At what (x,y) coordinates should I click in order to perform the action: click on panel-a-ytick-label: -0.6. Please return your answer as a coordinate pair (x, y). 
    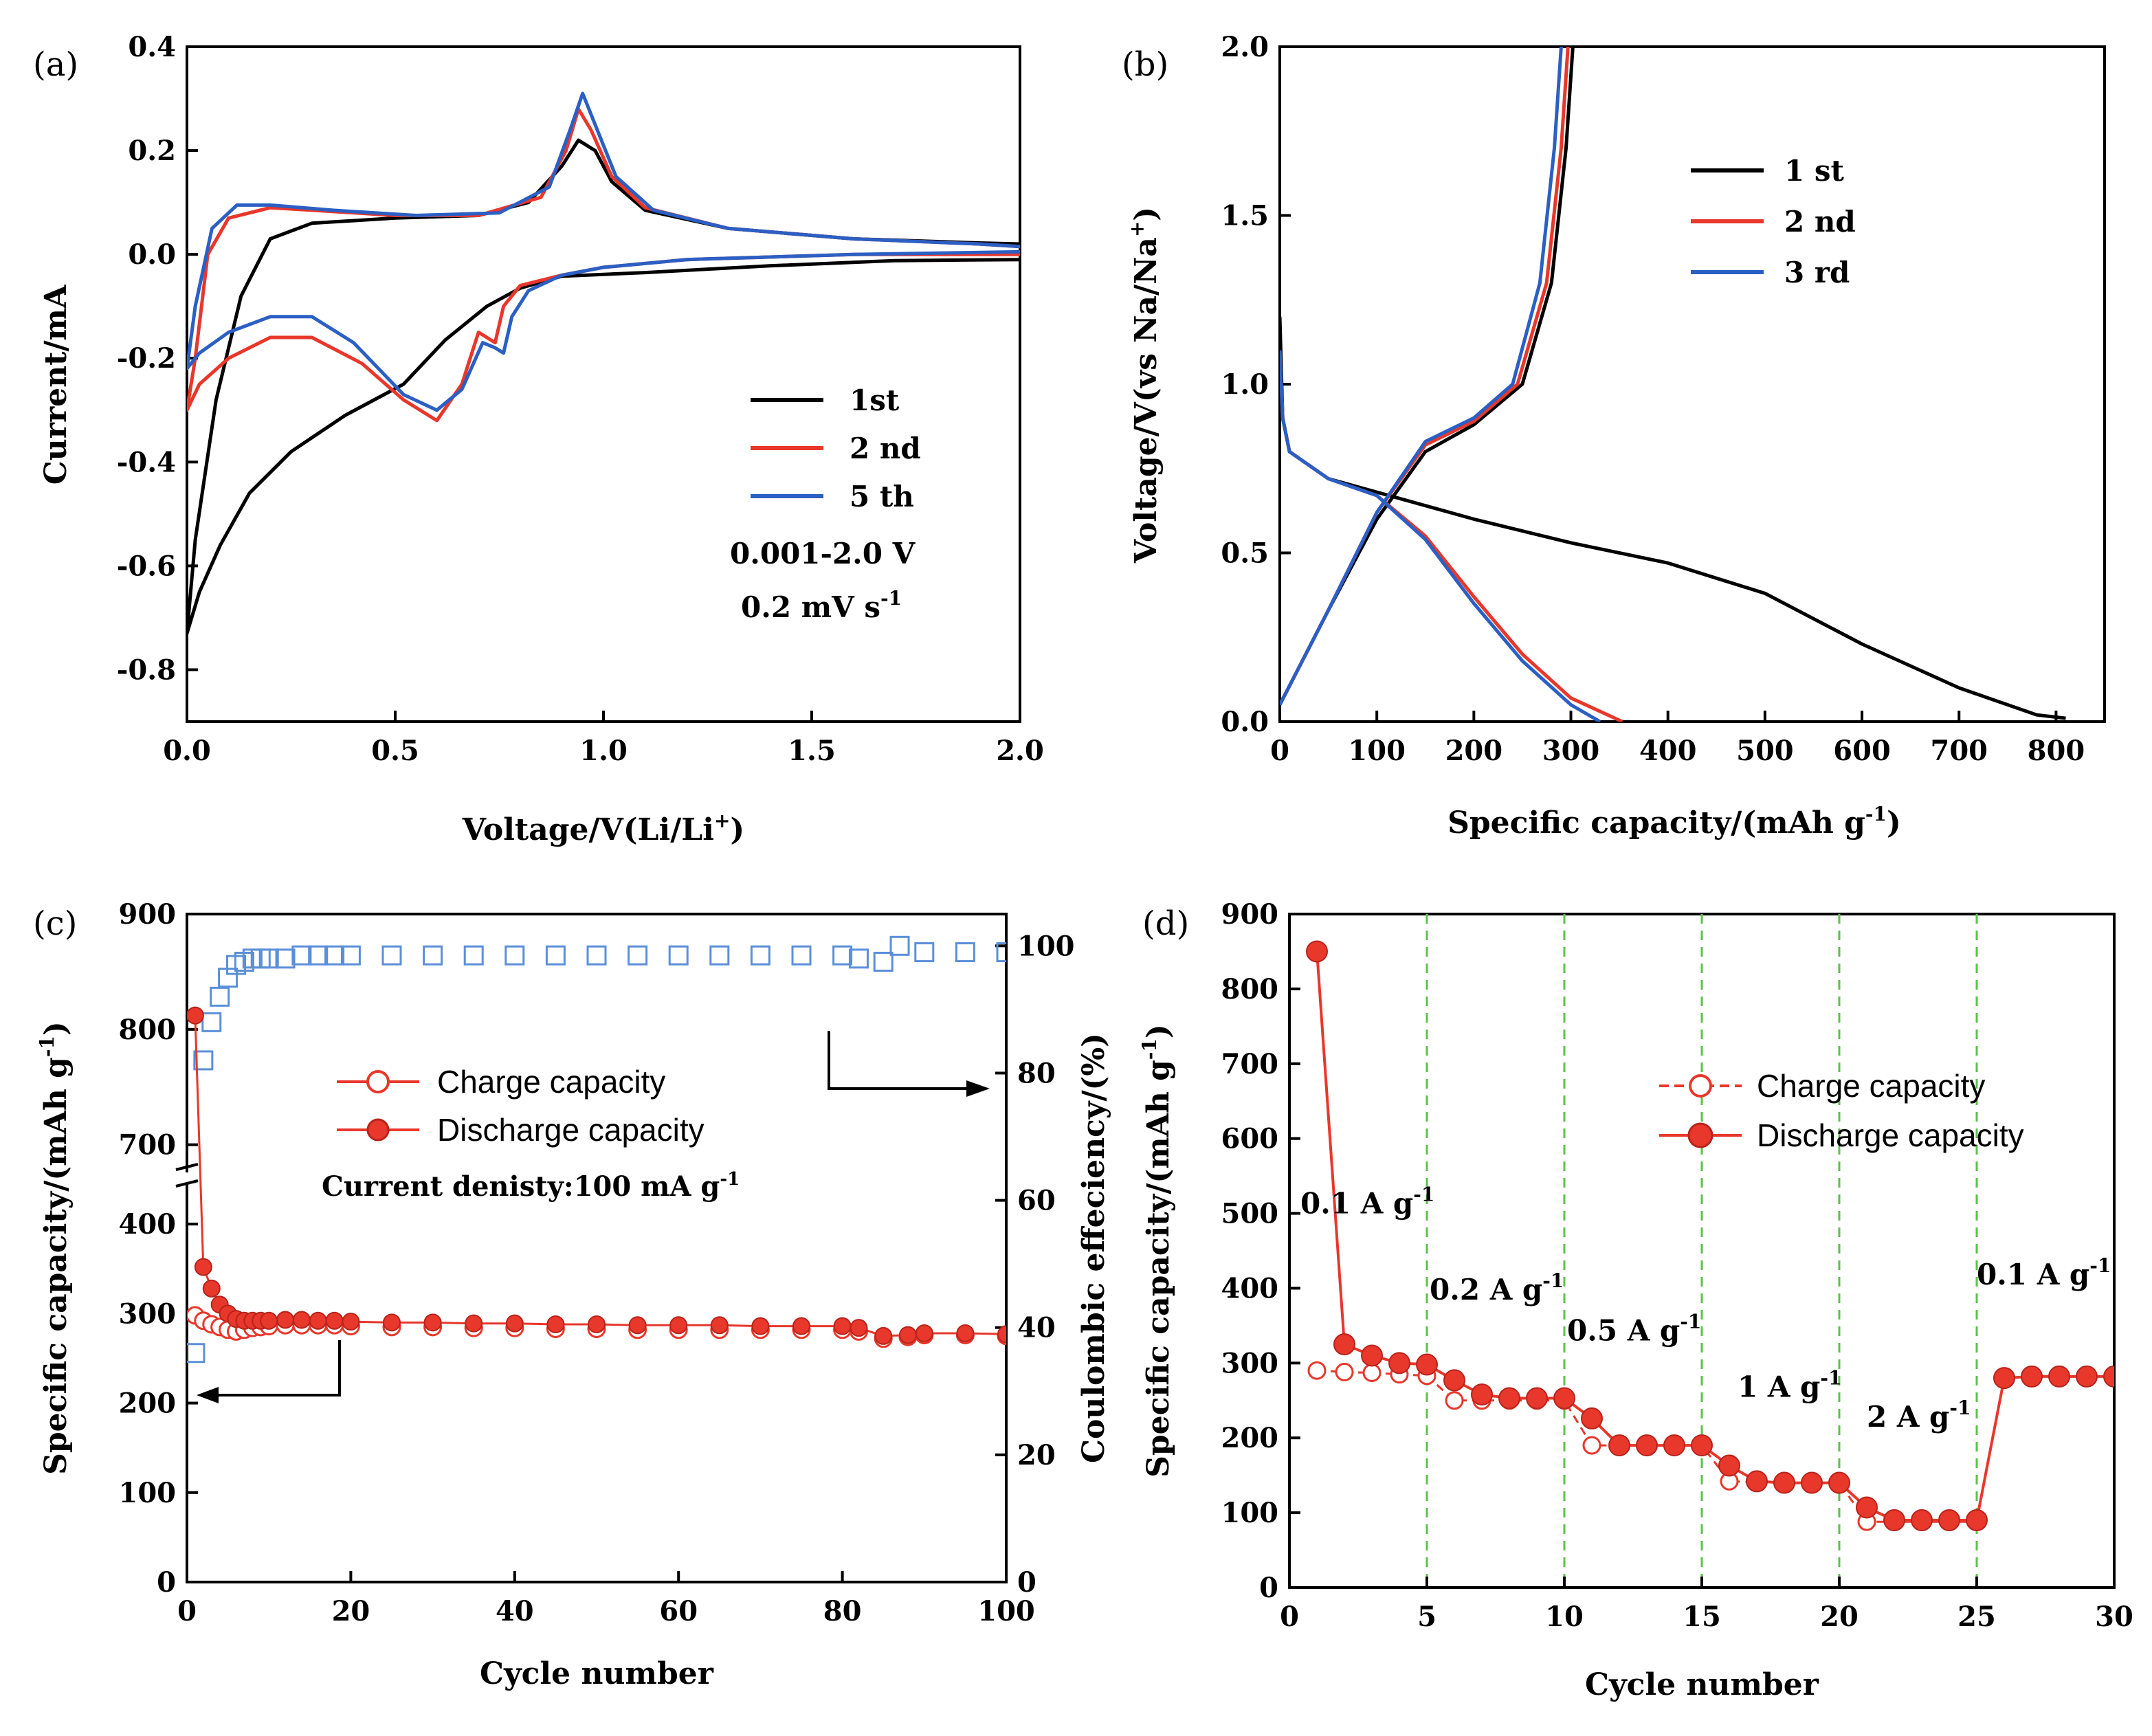
    Looking at the image, I should click on (146, 566).